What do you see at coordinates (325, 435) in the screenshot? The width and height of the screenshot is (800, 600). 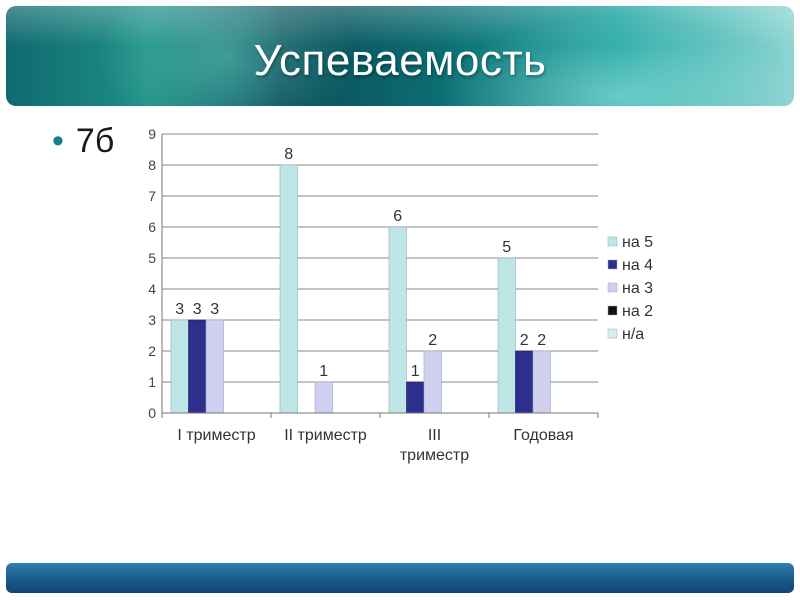 I see `x-tick-label: II триместр` at bounding box center [325, 435].